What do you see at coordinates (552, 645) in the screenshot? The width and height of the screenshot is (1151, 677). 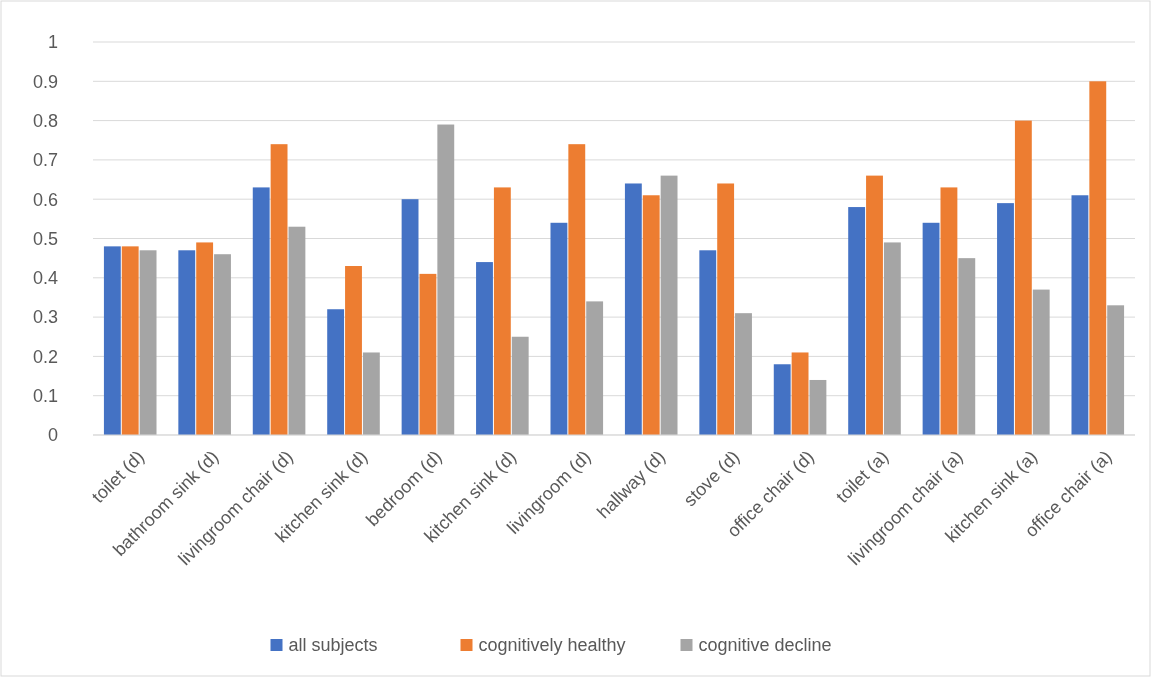 I see `legend-label: cognitively healthy` at bounding box center [552, 645].